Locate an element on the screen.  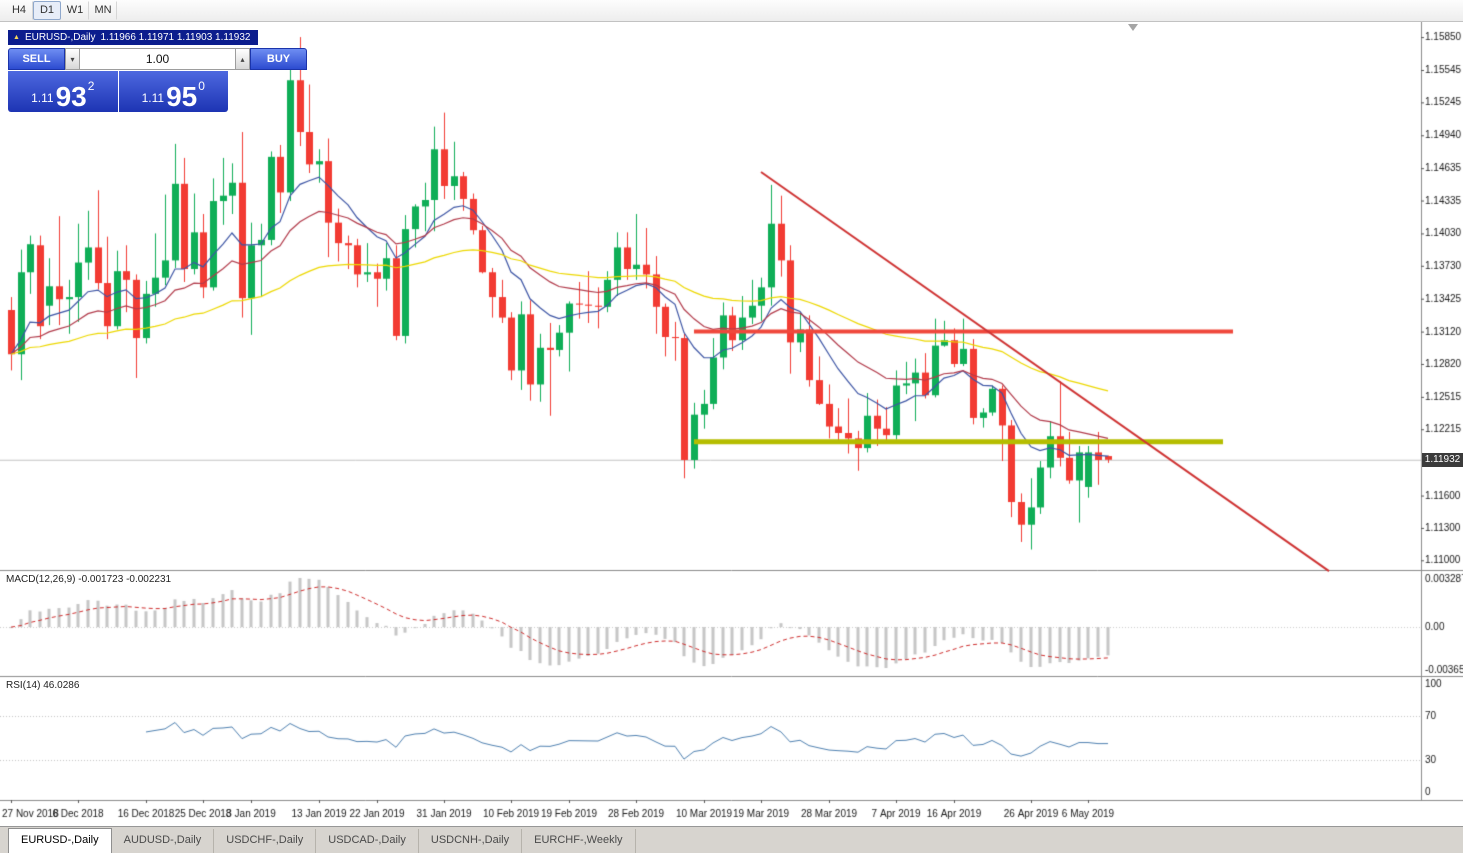
buy-button: BUY is located at coordinates (278, 59).